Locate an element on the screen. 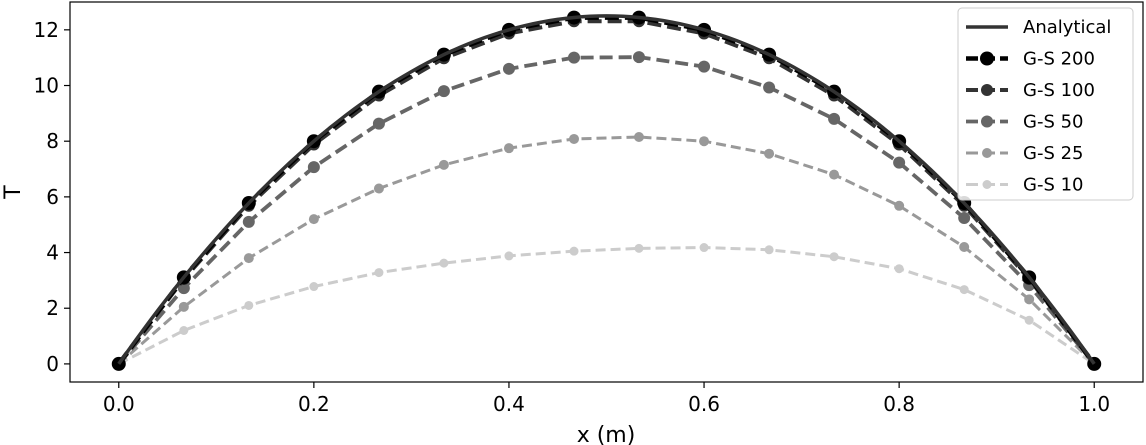  x-tick-label: 0.2 is located at coordinates (314, 404).